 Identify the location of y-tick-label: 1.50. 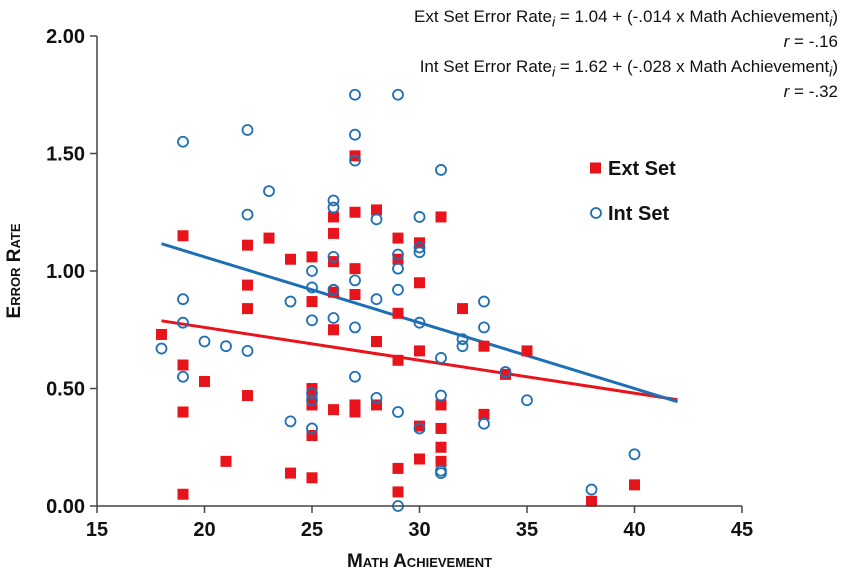
(65, 155).